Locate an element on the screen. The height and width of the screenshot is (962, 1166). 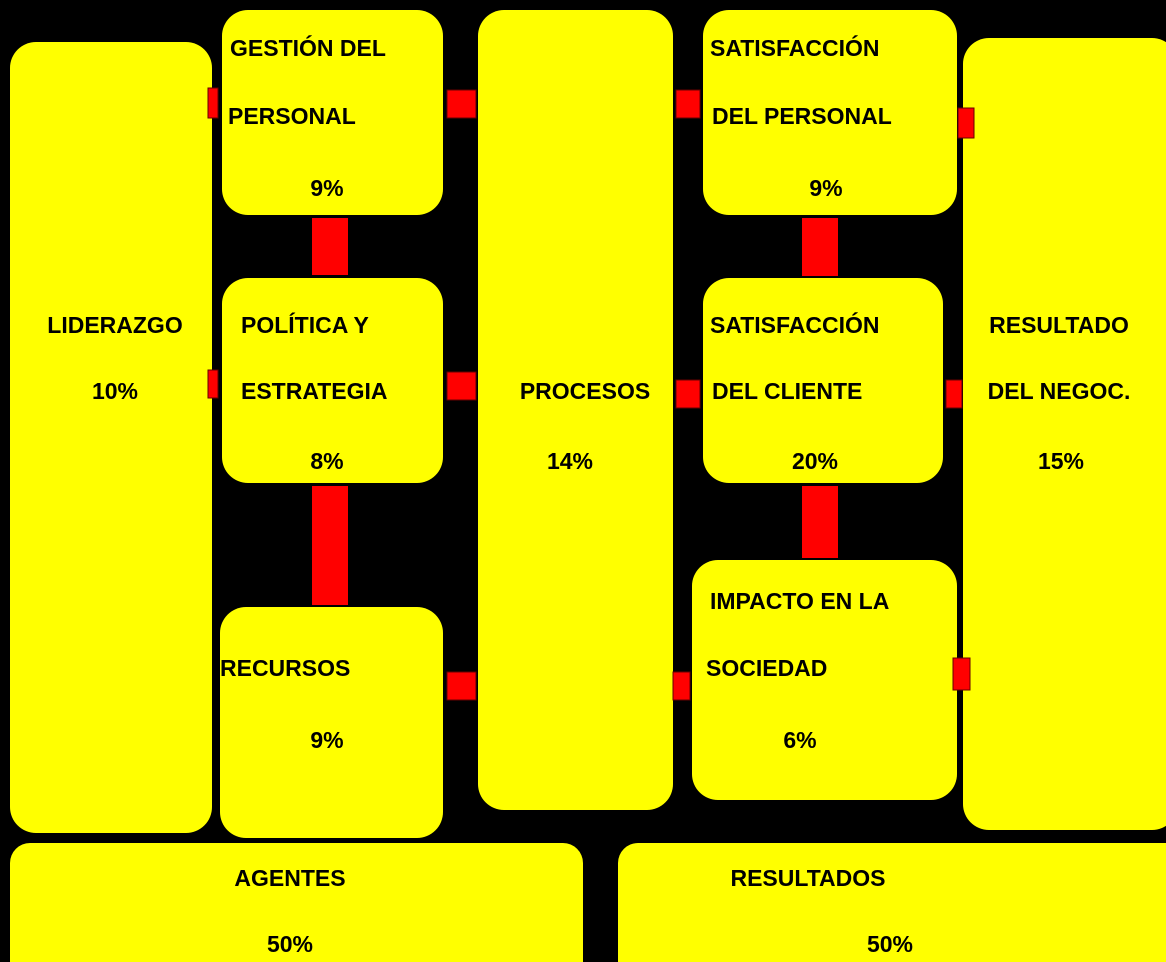
box-satisf-personal is located at coordinates (830, 112).